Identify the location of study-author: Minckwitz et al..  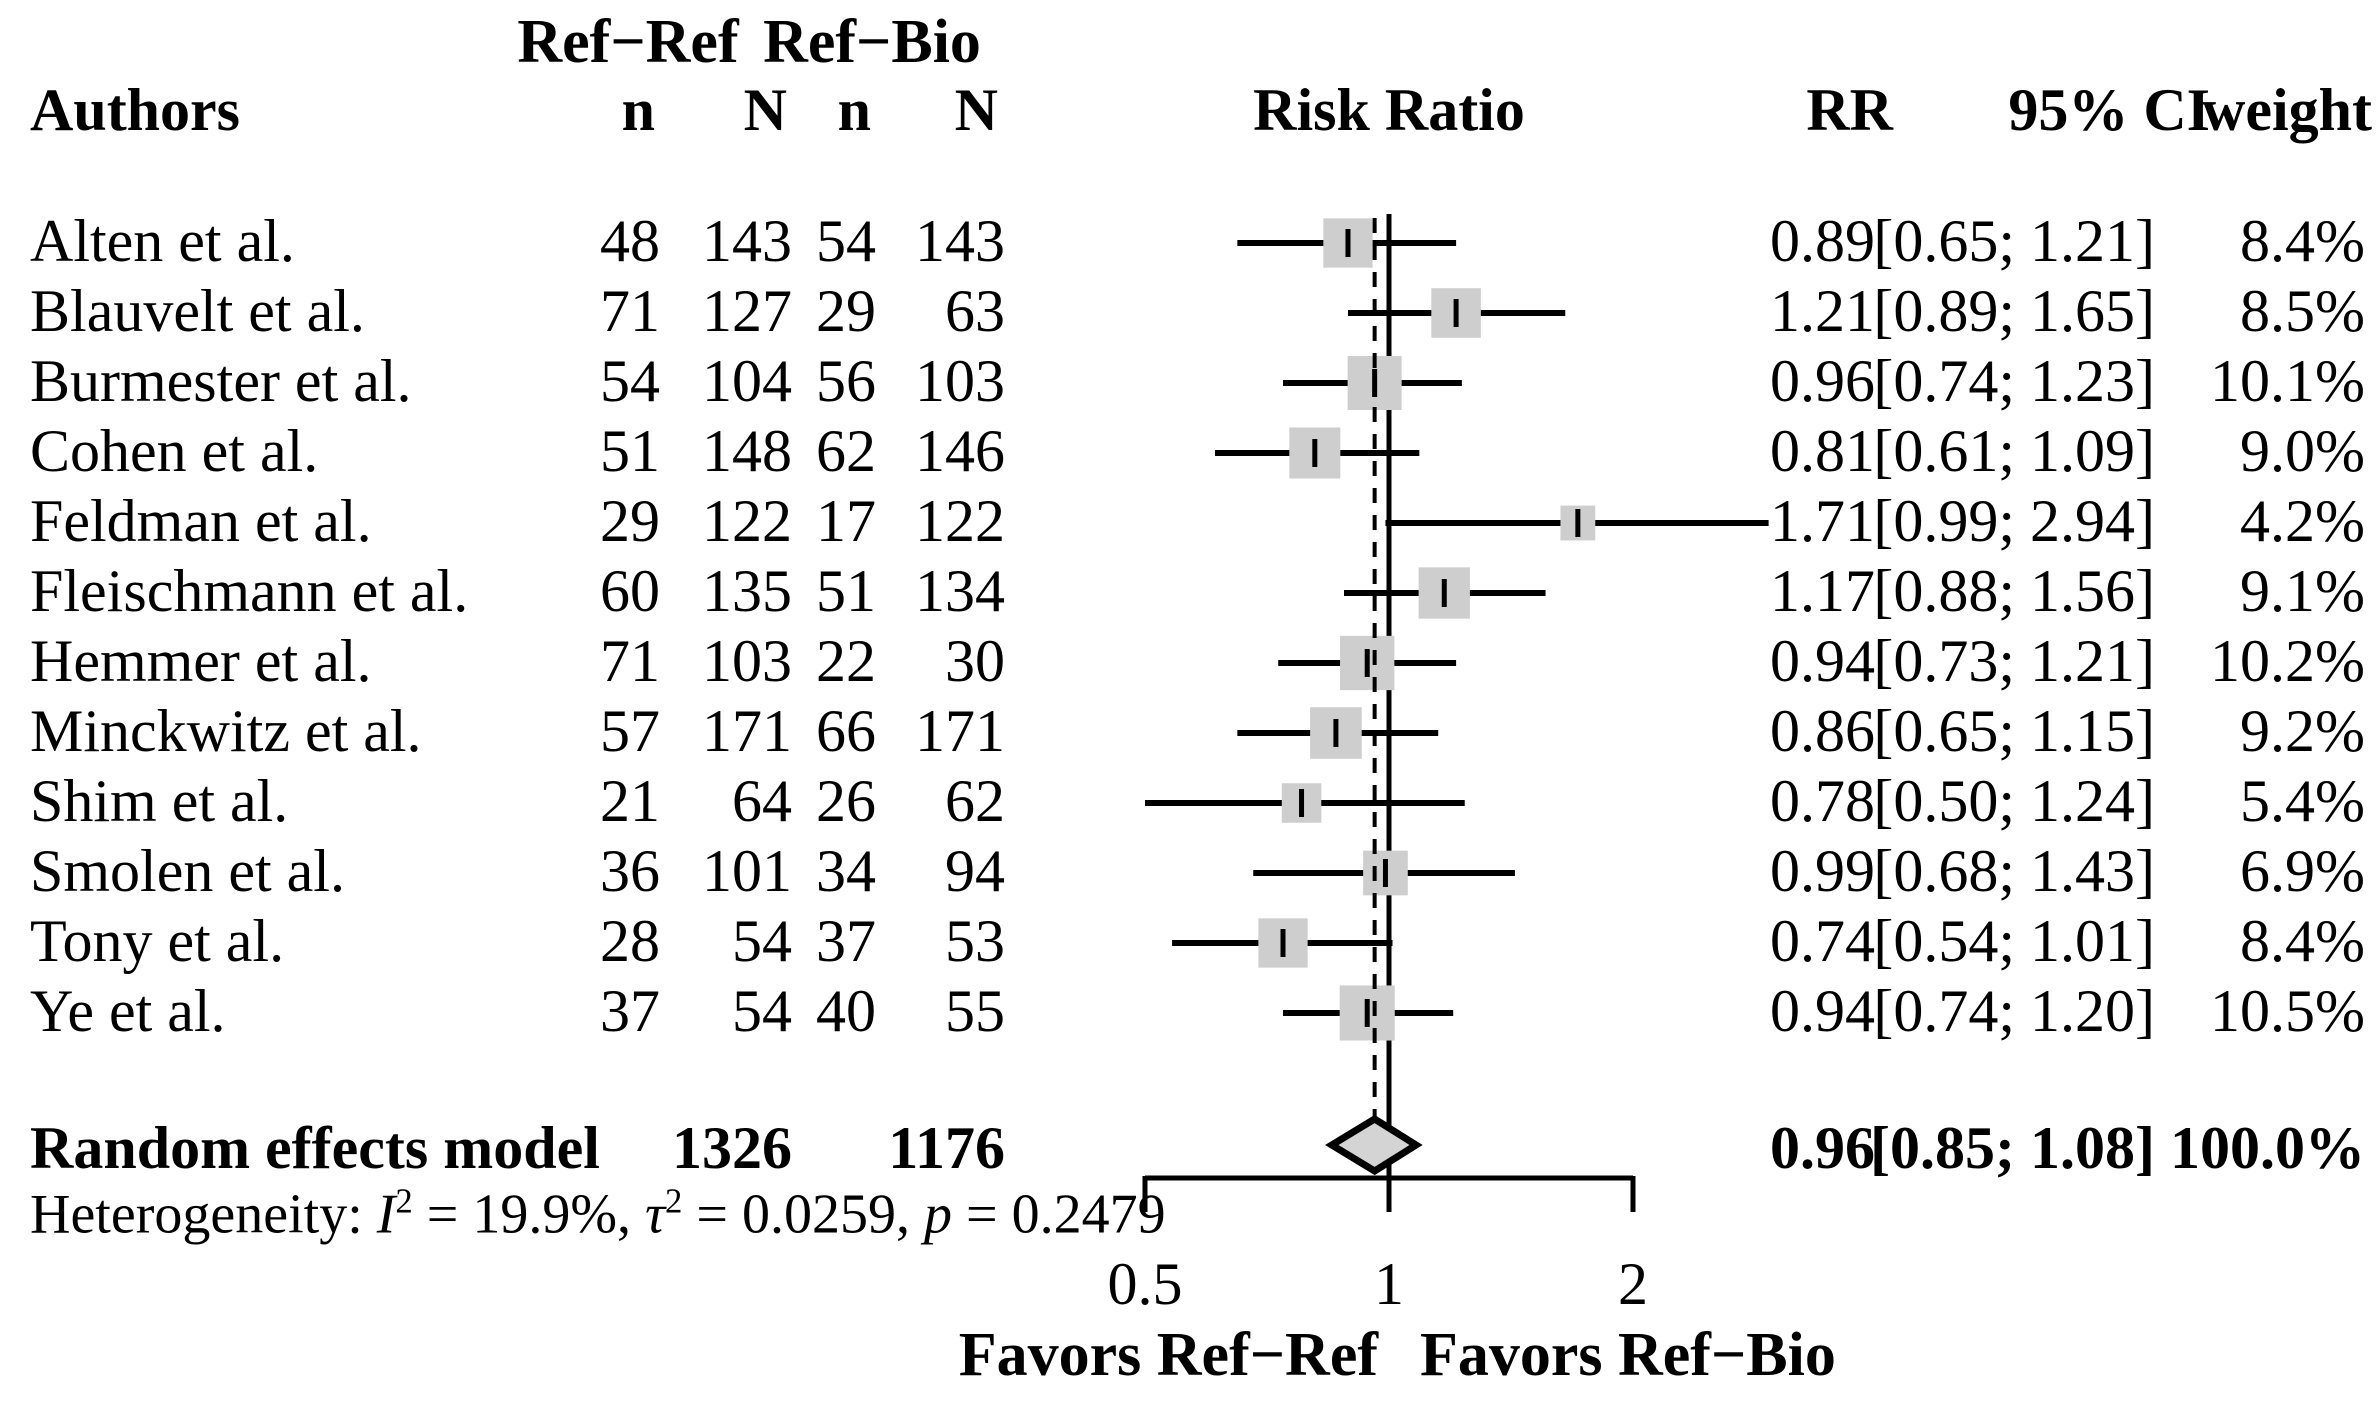
(226, 731).